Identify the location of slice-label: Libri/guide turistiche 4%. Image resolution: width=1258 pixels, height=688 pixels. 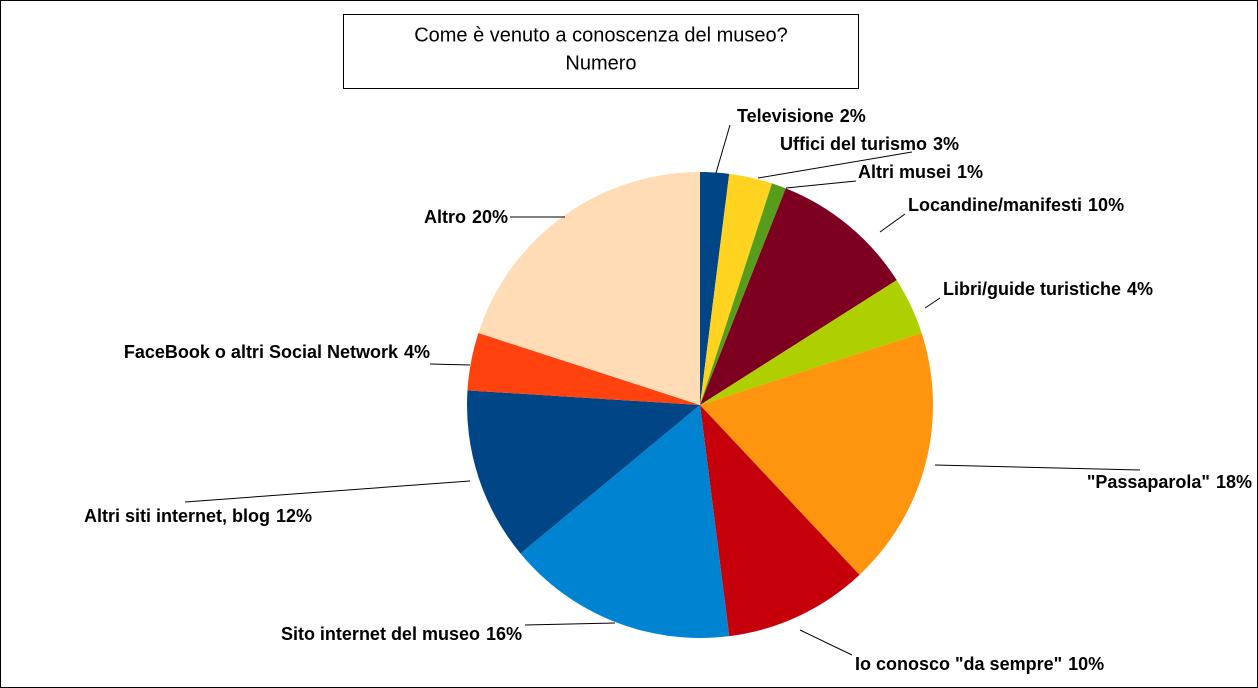
(1048, 289).